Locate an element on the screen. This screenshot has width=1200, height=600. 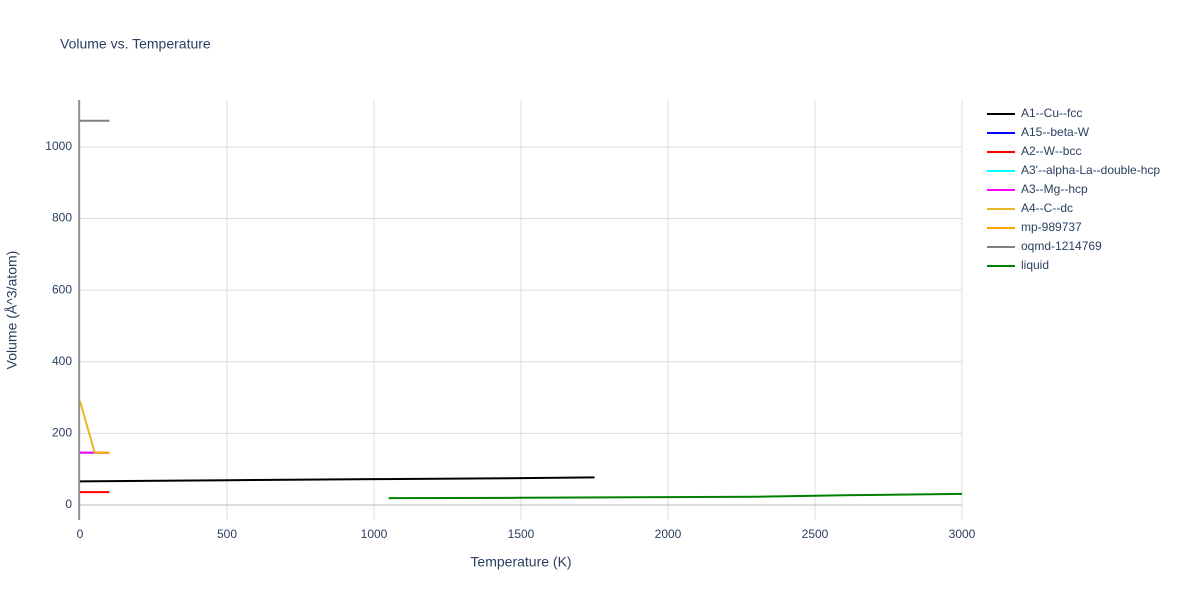
x-axis-label: Temperature (K) is located at coordinates (520, 562).